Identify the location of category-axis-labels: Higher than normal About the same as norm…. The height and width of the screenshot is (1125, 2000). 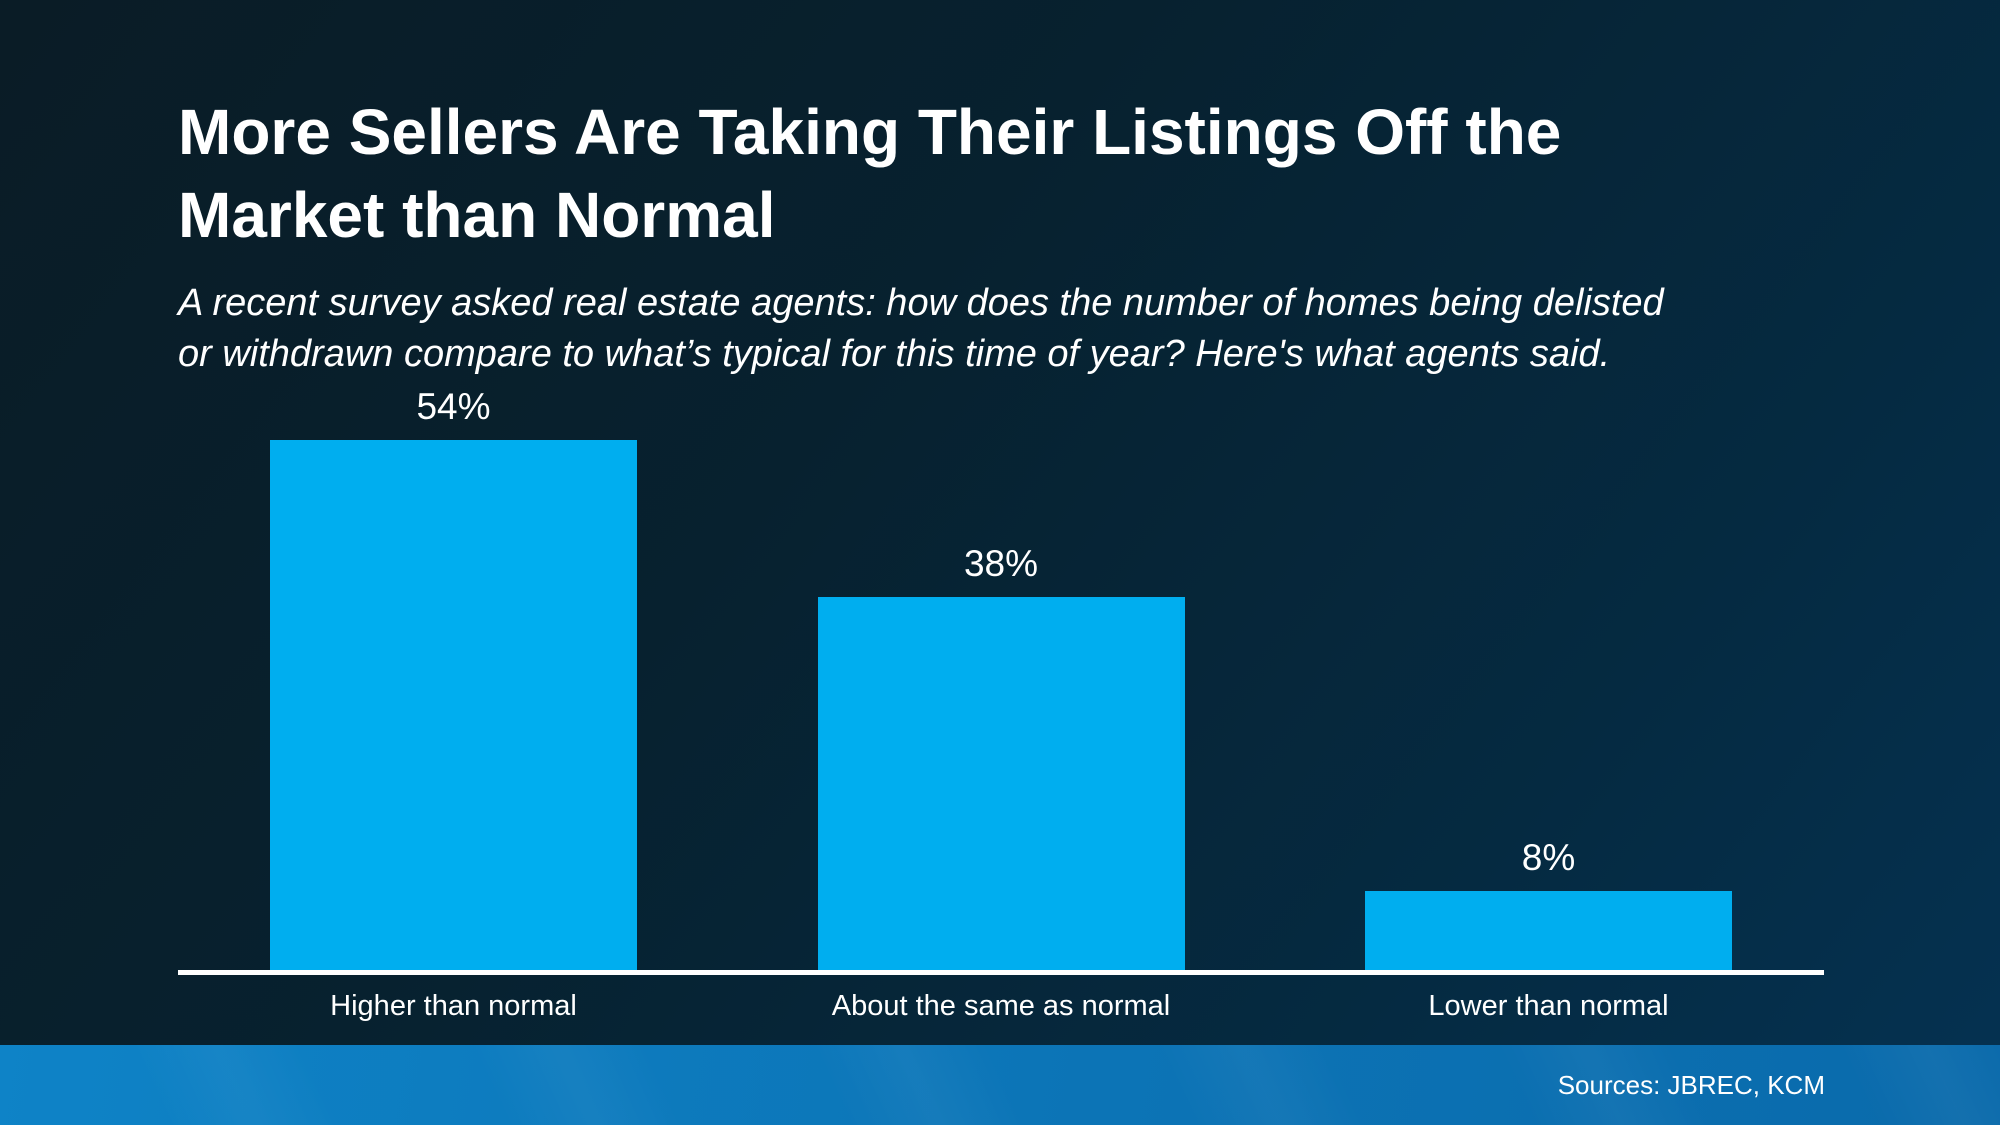
(1001, 1006).